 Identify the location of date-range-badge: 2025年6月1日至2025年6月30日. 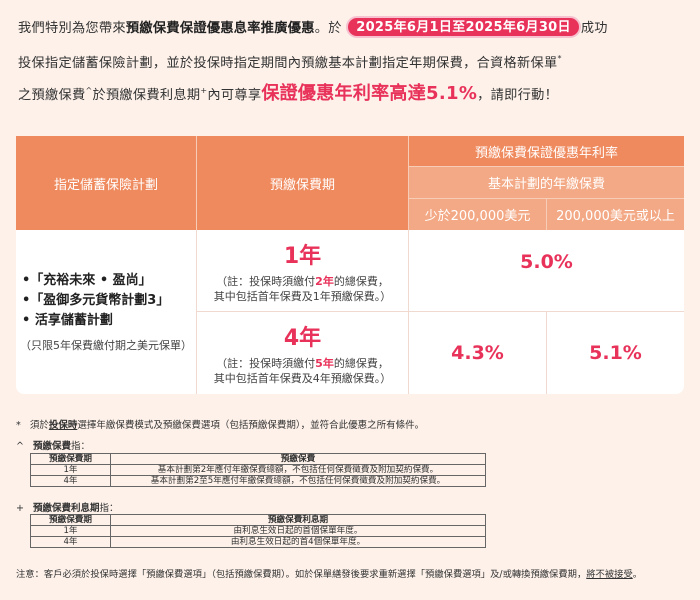
(463, 27).